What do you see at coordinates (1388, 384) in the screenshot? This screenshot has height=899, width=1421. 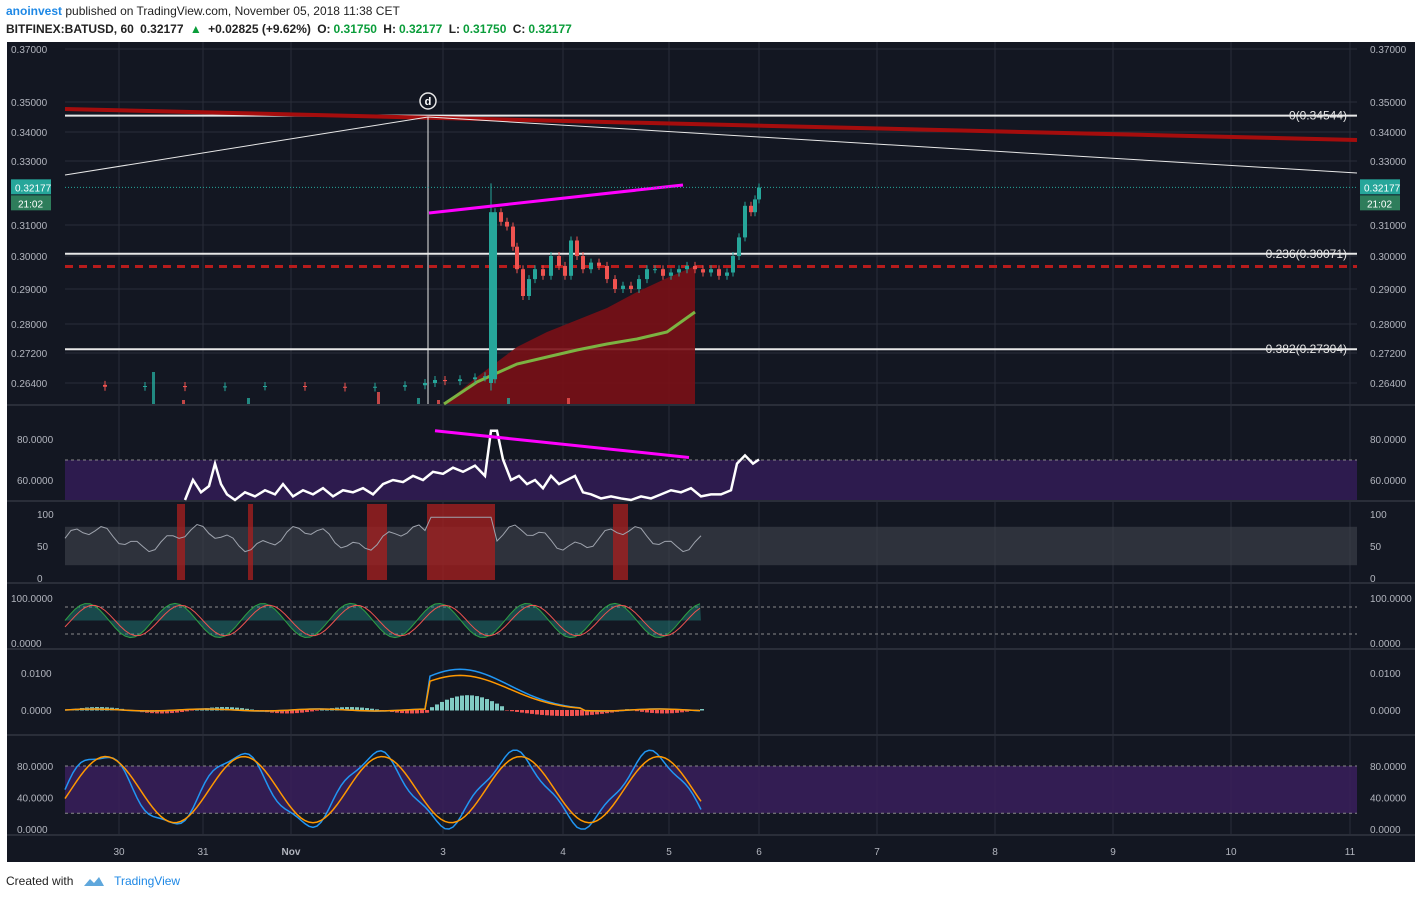 I see `price-axis-label-right: 0.26400` at bounding box center [1388, 384].